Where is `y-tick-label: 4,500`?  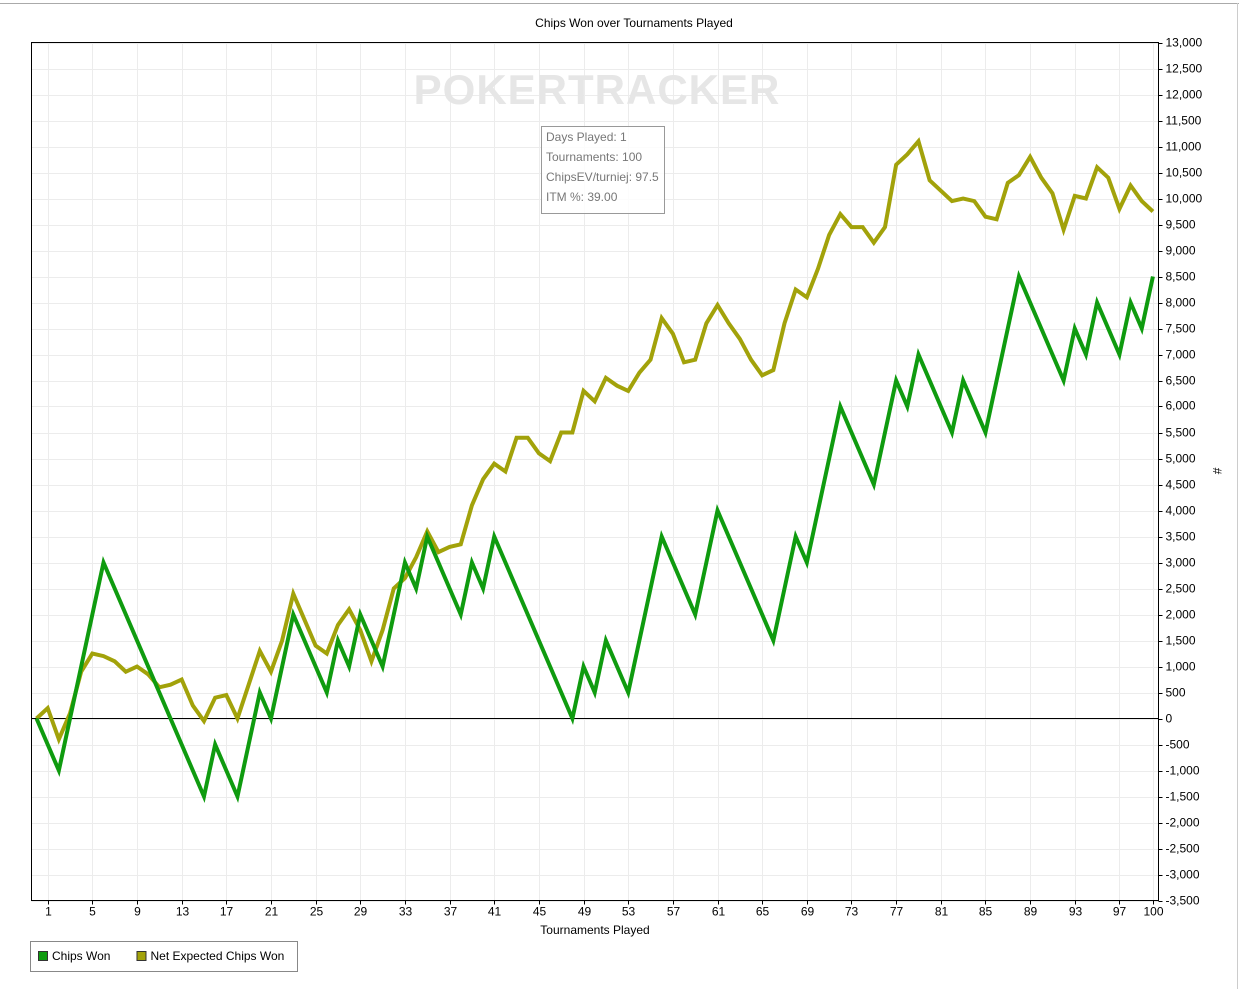 y-tick-label: 4,500 is located at coordinates (1181, 485).